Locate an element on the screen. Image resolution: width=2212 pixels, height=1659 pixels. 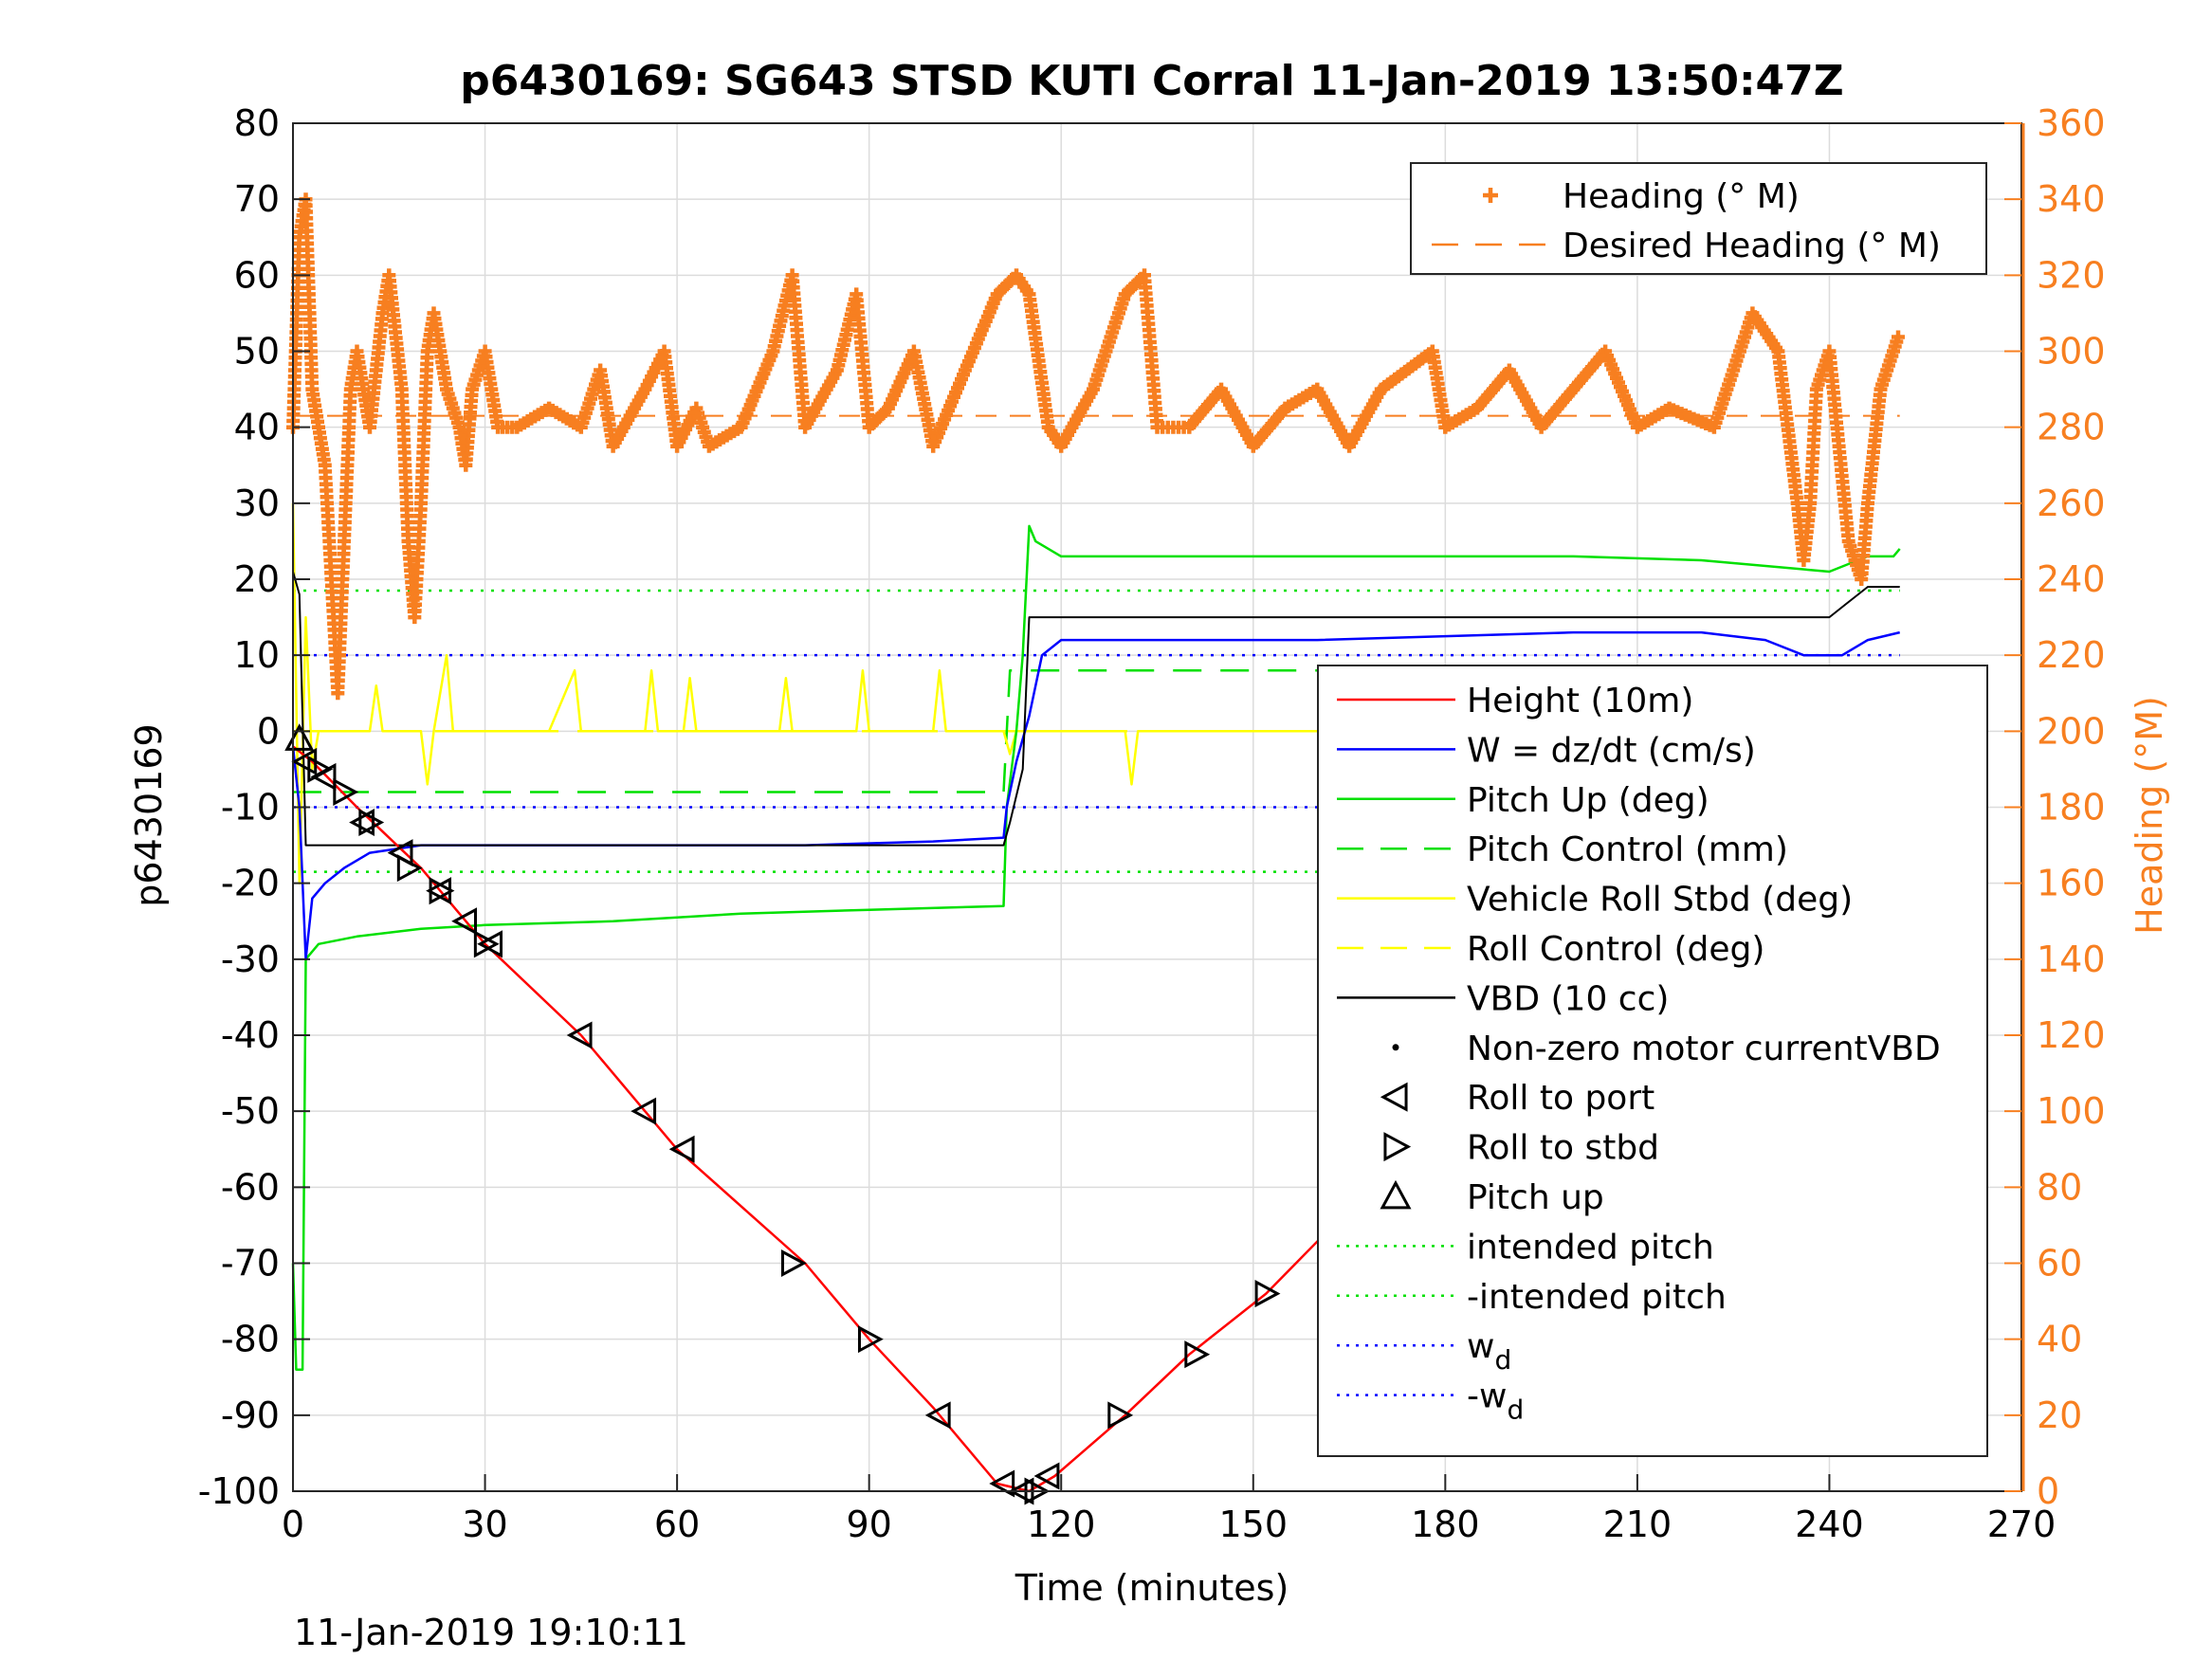
legend-label: Pitch Control (mm) is located at coordinates (1627, 849).